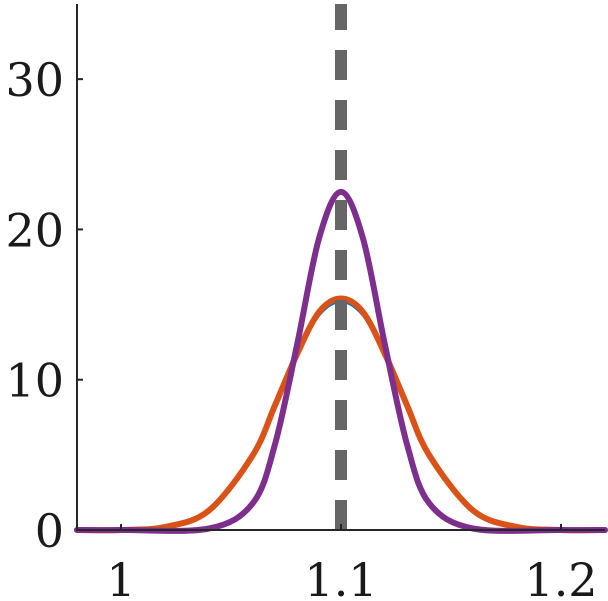 Image resolution: width=608 pixels, height=601 pixels. What do you see at coordinates (34, 230) in the screenshot?
I see `y-tick-label: 20` at bounding box center [34, 230].